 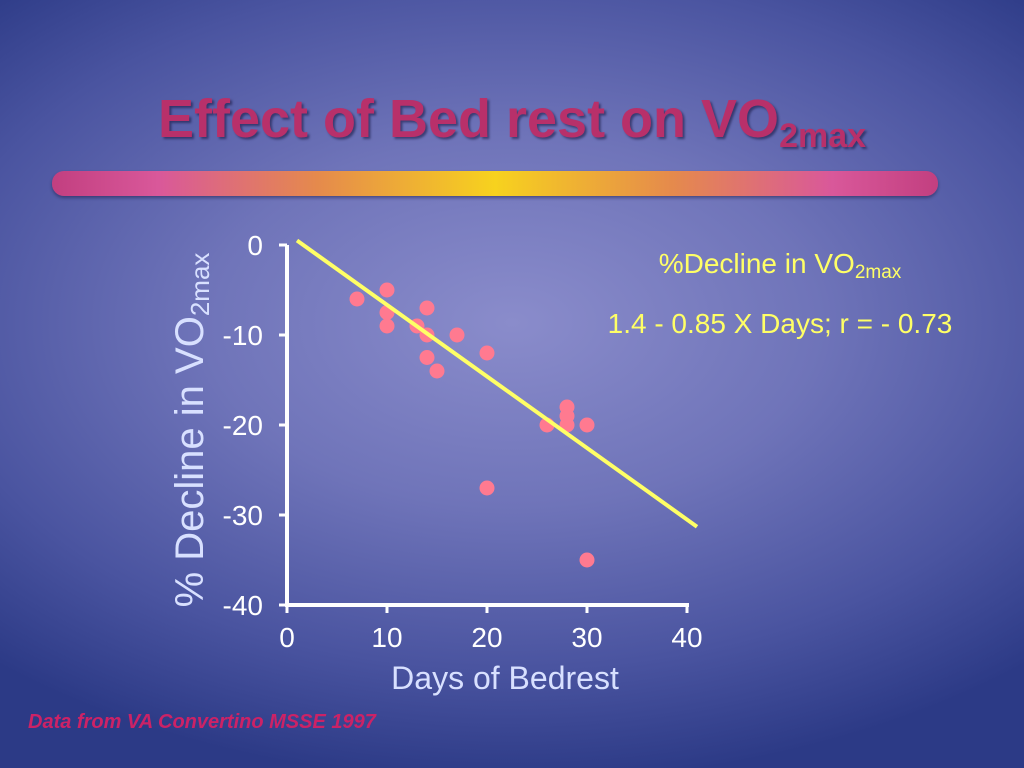 What do you see at coordinates (495, 183) in the screenshot?
I see `title-underline-bar` at bounding box center [495, 183].